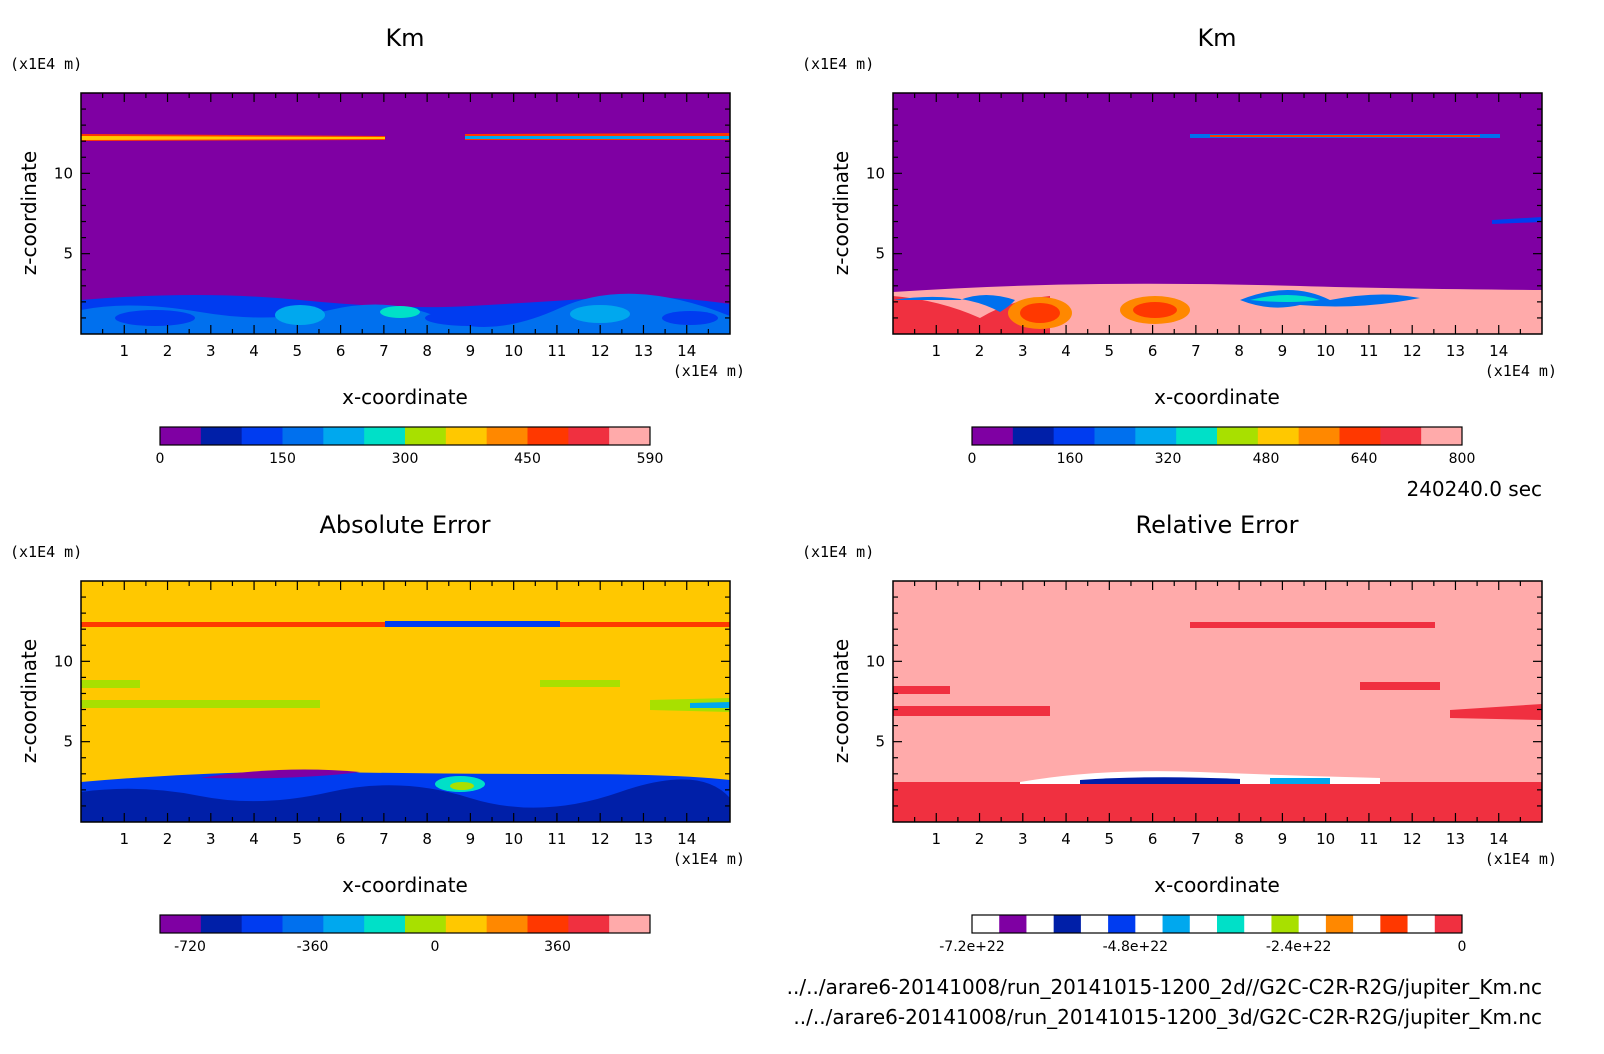 This screenshot has width=1604, height=1054. I want to click on x-tick-label: 1, so click(936, 351).